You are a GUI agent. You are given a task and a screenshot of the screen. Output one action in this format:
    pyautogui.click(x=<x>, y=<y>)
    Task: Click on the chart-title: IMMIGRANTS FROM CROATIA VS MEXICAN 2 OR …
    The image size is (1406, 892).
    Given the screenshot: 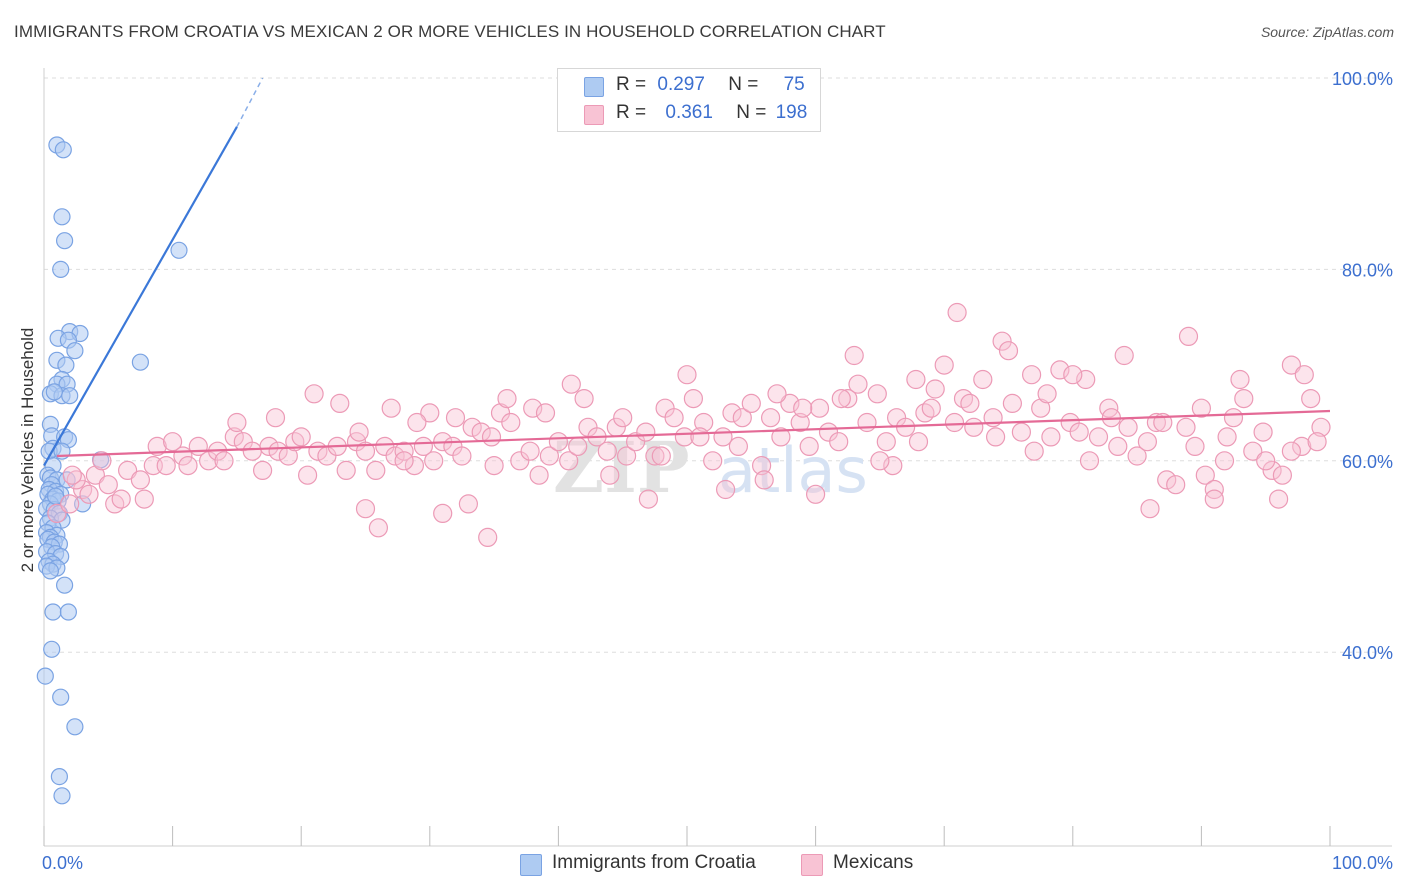 What is the action you would take?
    pyautogui.click(x=450, y=31)
    